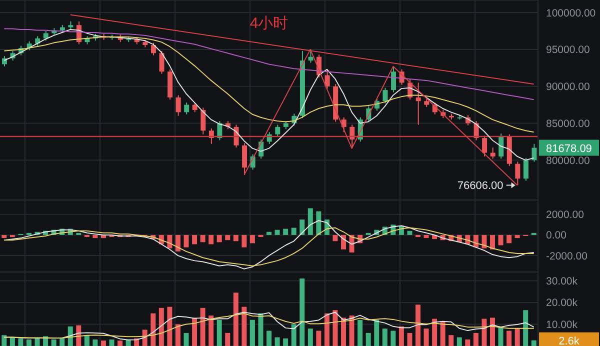  Describe the element at coordinates (562, 324) in the screenshot. I see `y-tick-label: 10.00k` at that location.